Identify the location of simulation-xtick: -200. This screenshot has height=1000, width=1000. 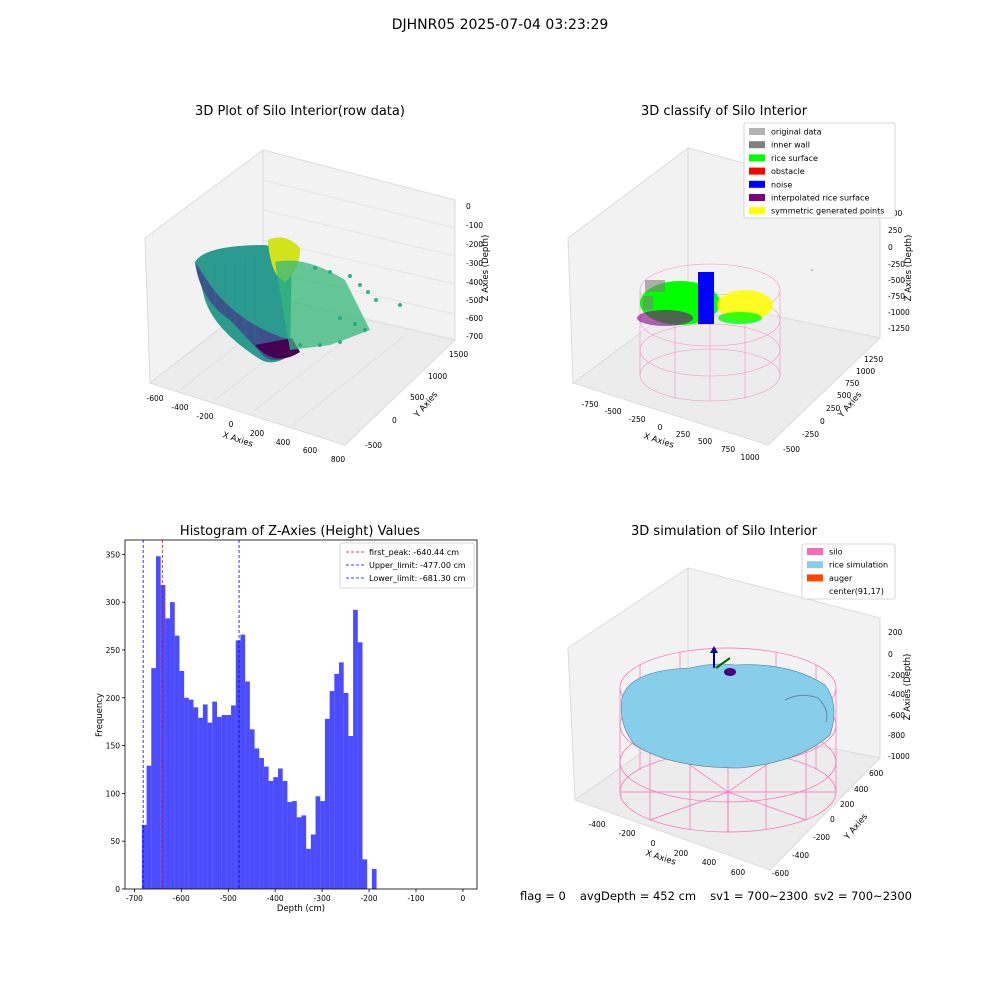
(626, 833).